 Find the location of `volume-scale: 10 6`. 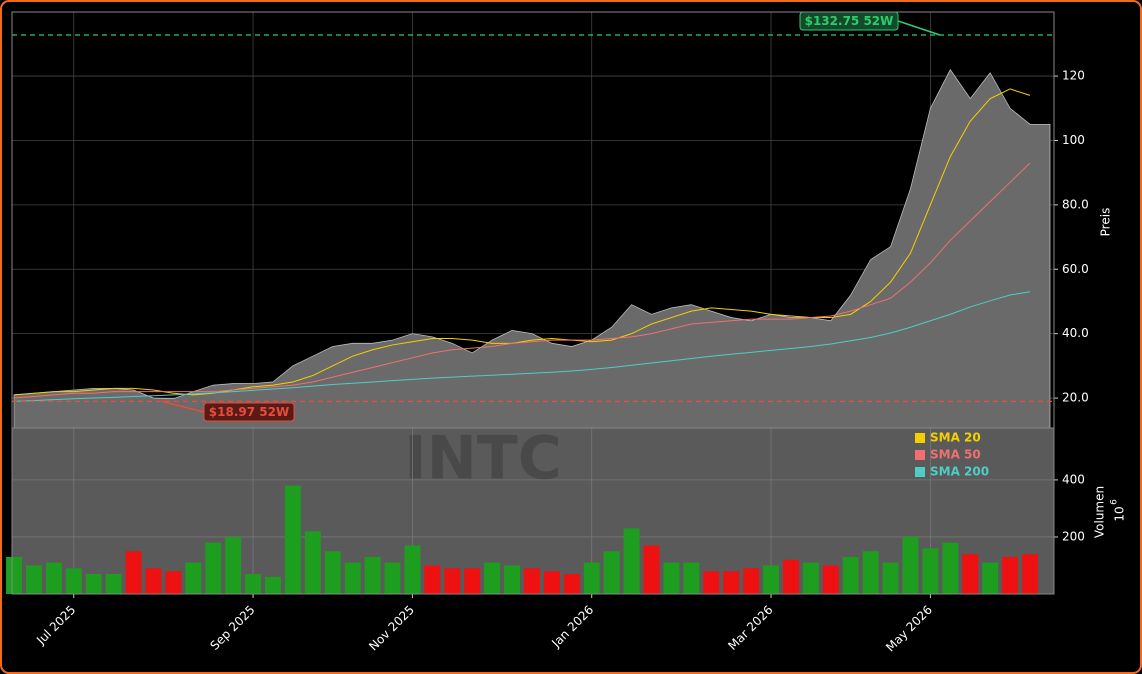

volume-scale: 10 6 is located at coordinates (1118, 510).